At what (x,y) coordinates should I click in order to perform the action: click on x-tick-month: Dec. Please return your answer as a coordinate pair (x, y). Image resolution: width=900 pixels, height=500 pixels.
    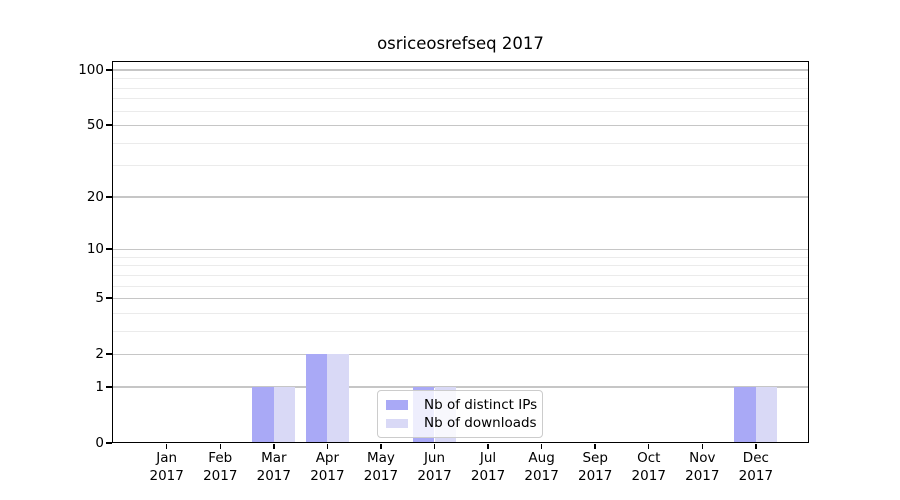
    Looking at the image, I should click on (755, 458).